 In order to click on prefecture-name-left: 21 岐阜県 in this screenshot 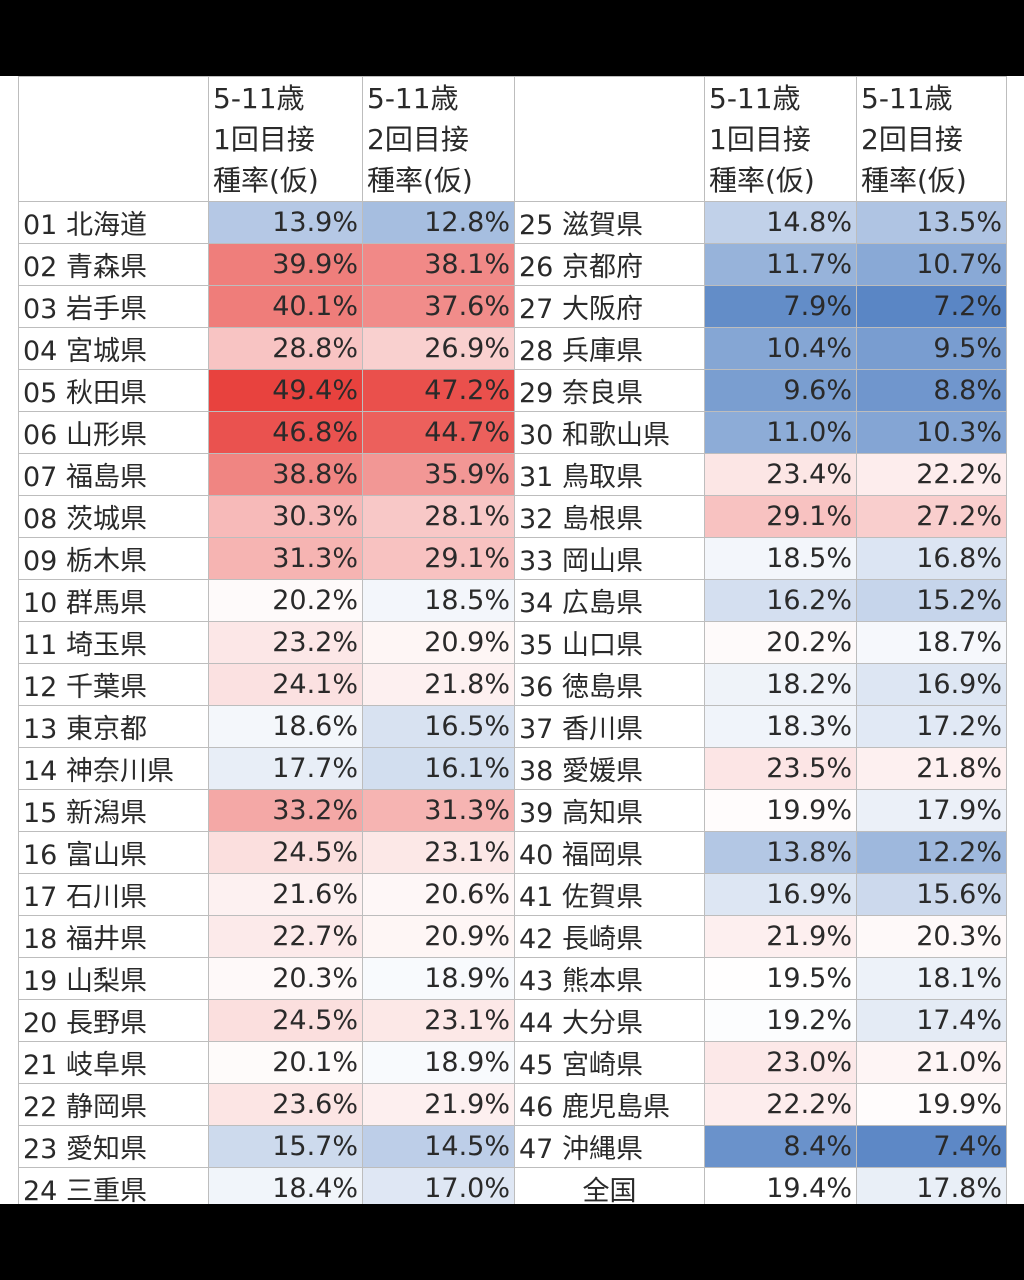, I will do `click(113, 1062)`.